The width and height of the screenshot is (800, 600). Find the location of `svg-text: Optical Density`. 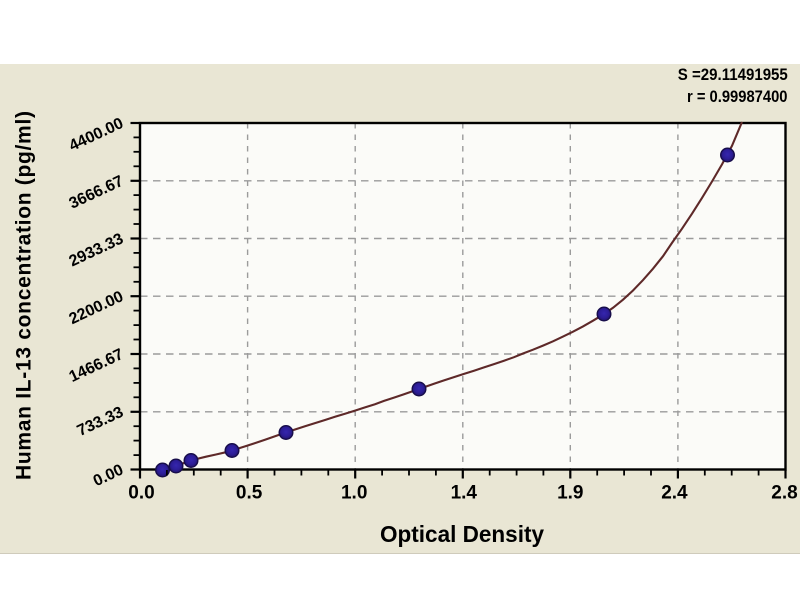

svg-text: Optical Density is located at coordinates (462, 534).